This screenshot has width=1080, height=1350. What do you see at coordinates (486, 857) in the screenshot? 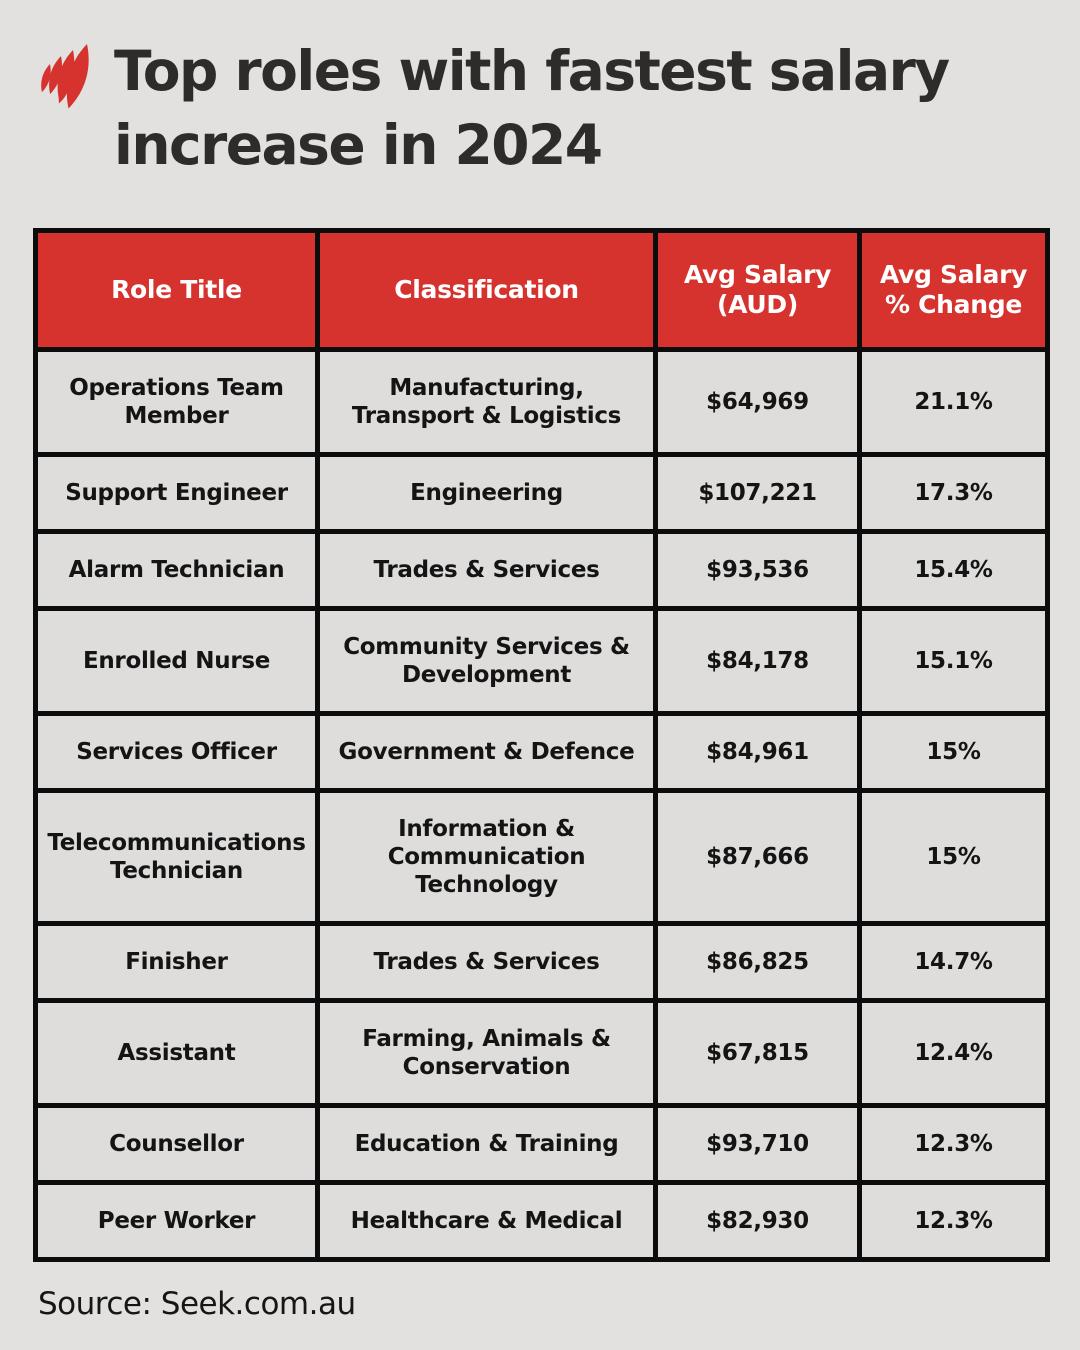
I see `cell-classification: Information & Communication Technology` at bounding box center [486, 857].